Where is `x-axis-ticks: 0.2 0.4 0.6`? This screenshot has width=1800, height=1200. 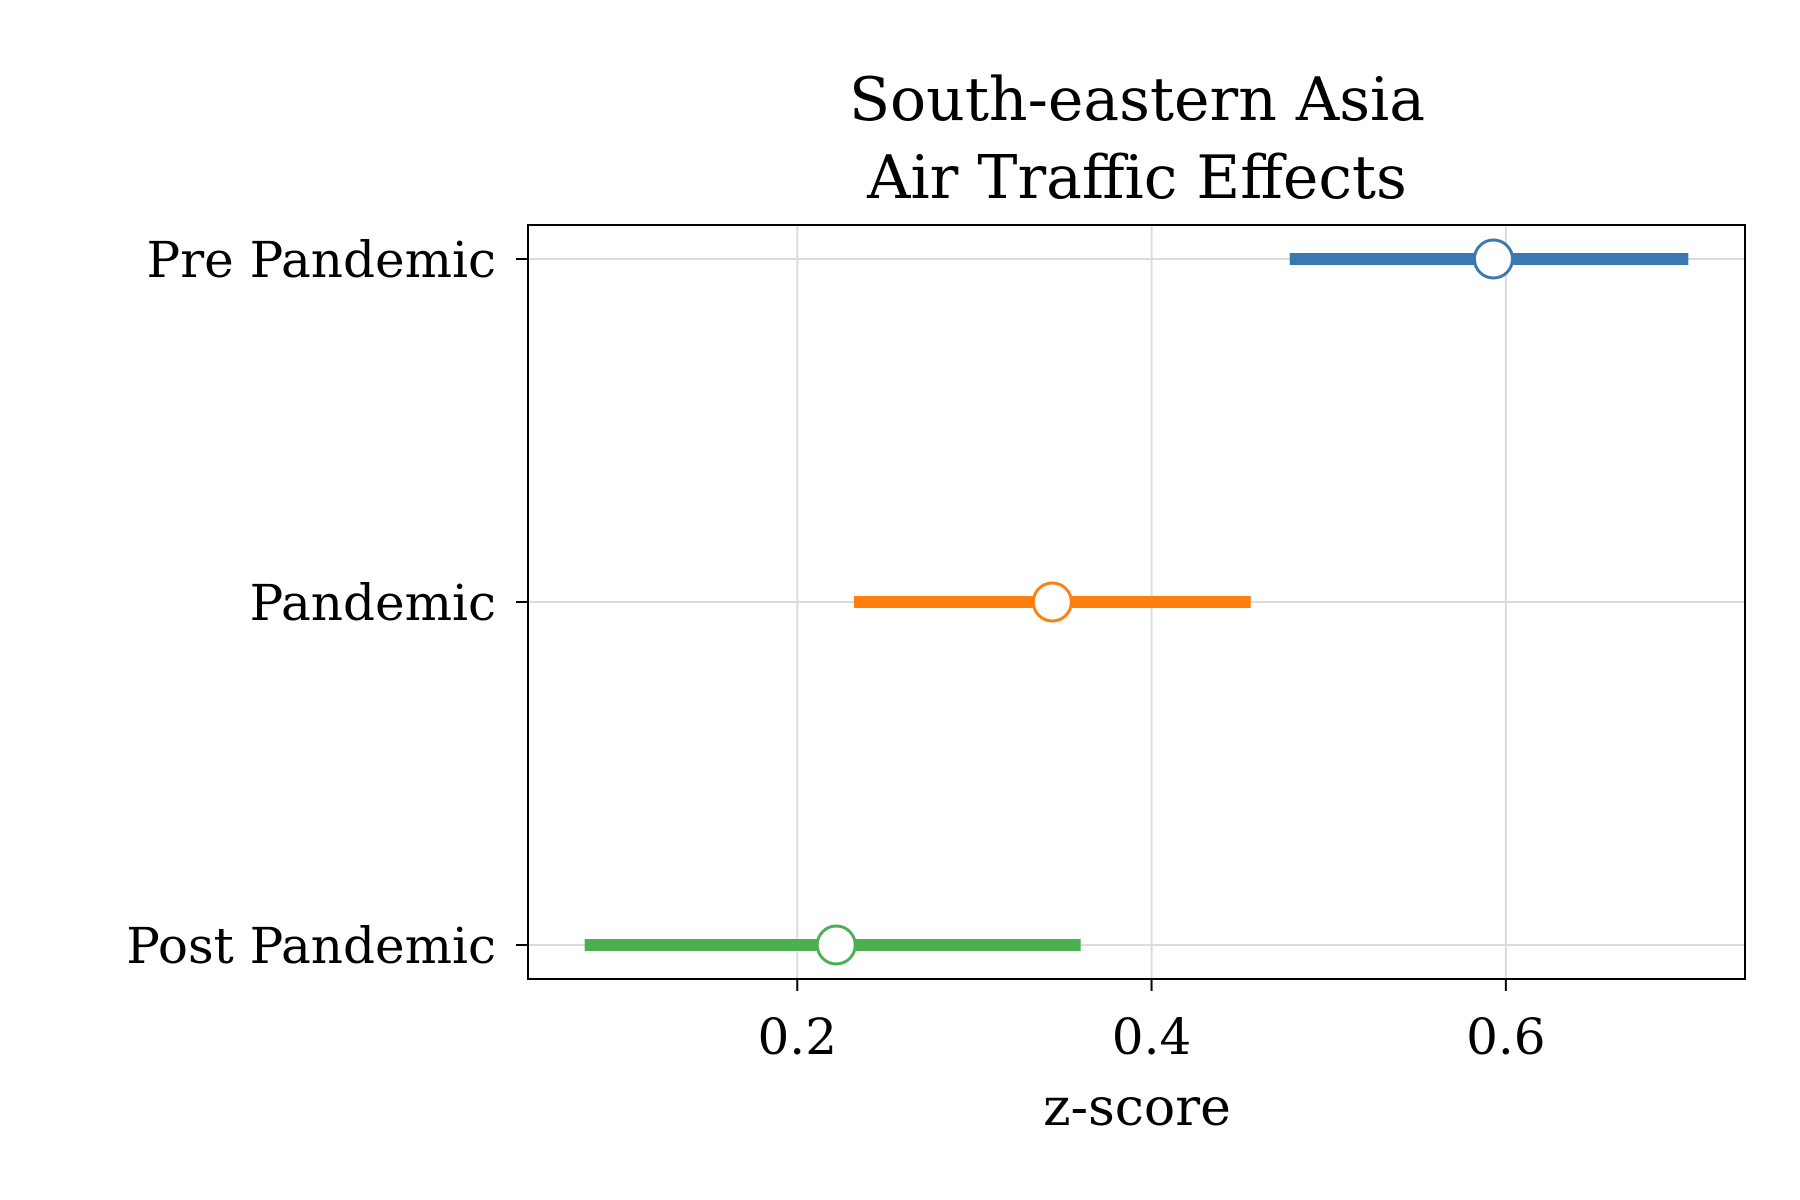 x-axis-ticks: 0.2 0.4 0.6 is located at coordinates (1151, 1022).